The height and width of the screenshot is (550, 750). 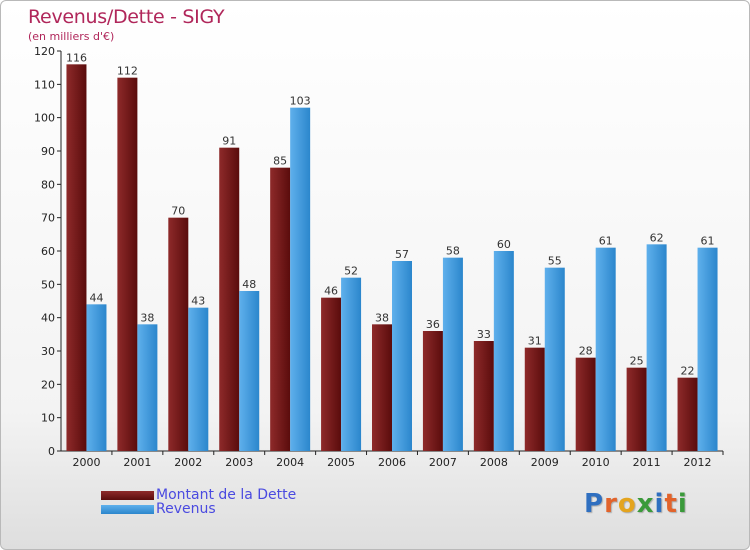 What do you see at coordinates (402, 254) in the screenshot?
I see `data-label: 57` at bounding box center [402, 254].